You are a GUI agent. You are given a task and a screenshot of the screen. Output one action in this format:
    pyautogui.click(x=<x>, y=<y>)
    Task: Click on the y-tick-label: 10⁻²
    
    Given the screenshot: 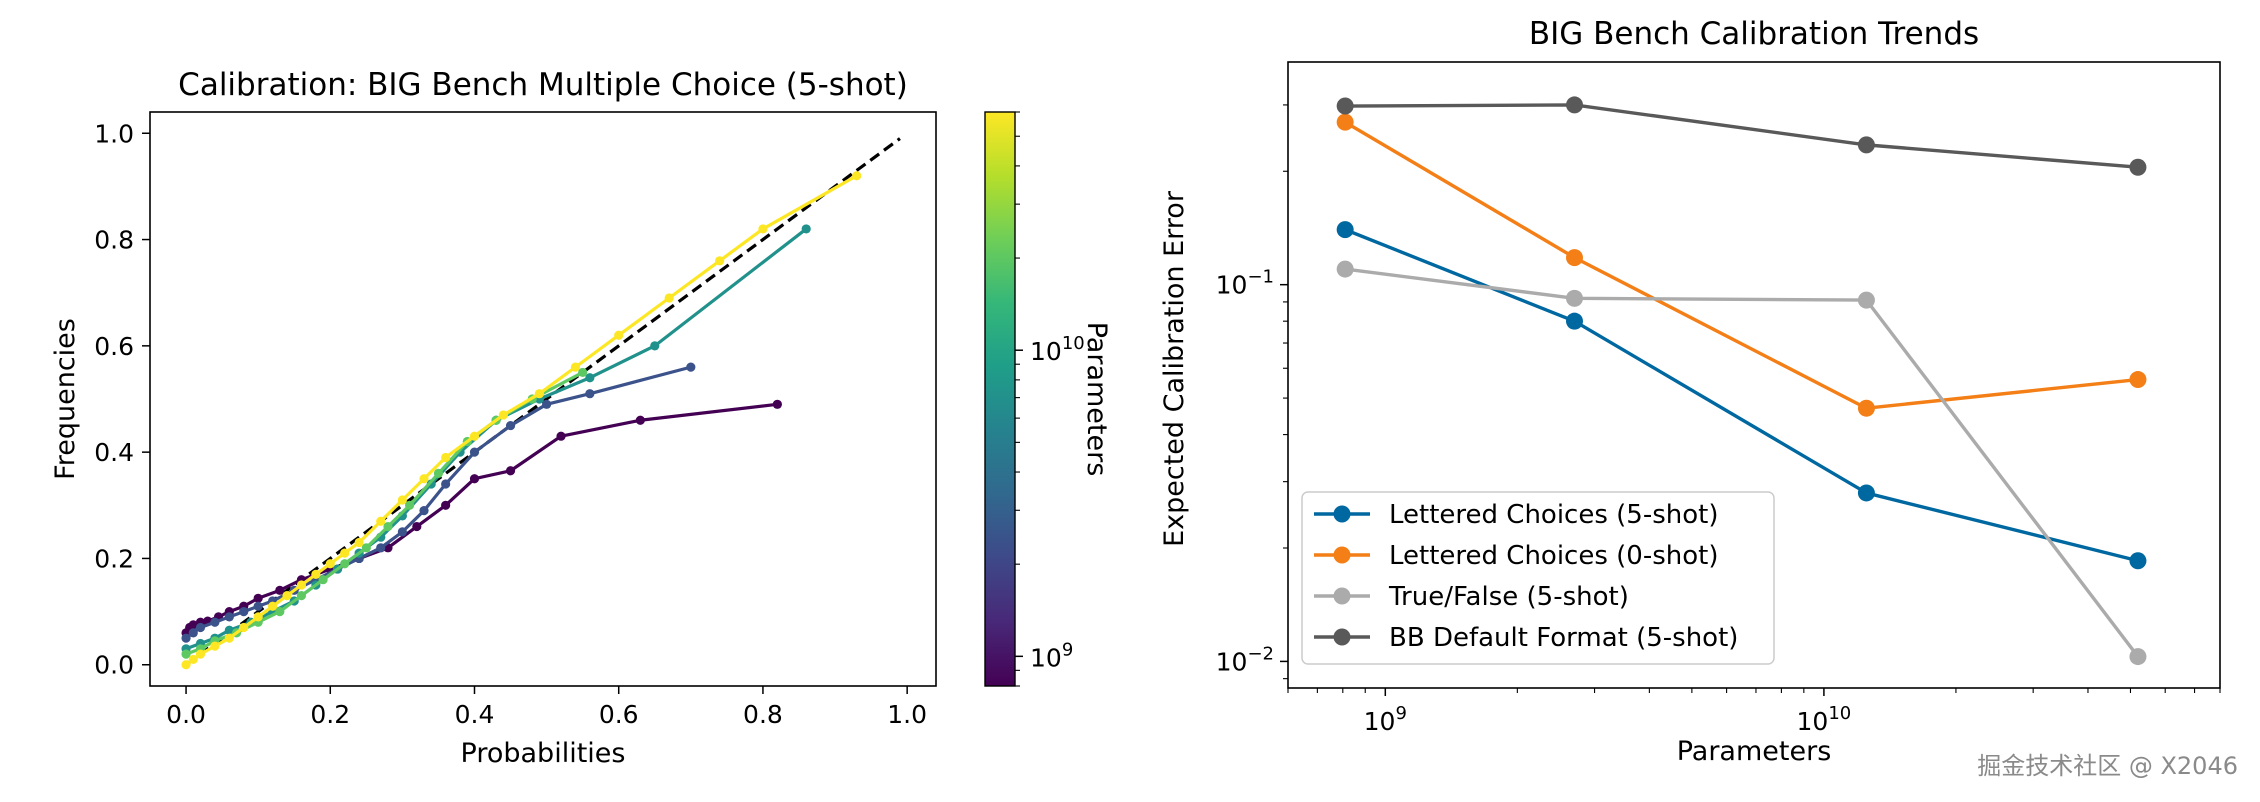 What is the action you would take?
    pyautogui.click(x=1245, y=659)
    